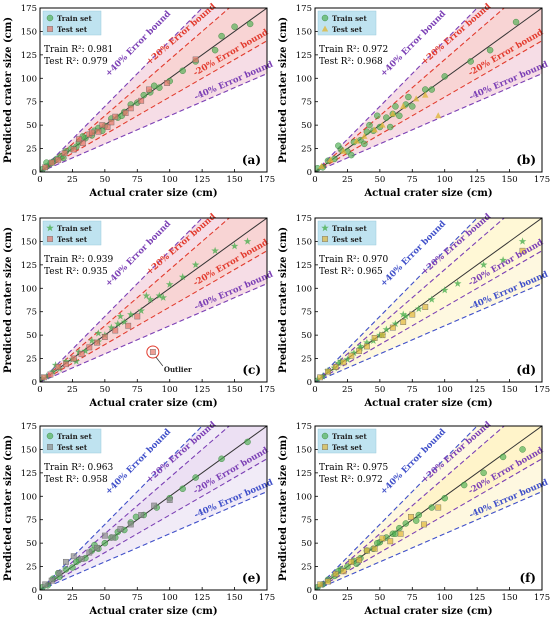  I want to click on x-tick-label: 50, so click(104, 180).